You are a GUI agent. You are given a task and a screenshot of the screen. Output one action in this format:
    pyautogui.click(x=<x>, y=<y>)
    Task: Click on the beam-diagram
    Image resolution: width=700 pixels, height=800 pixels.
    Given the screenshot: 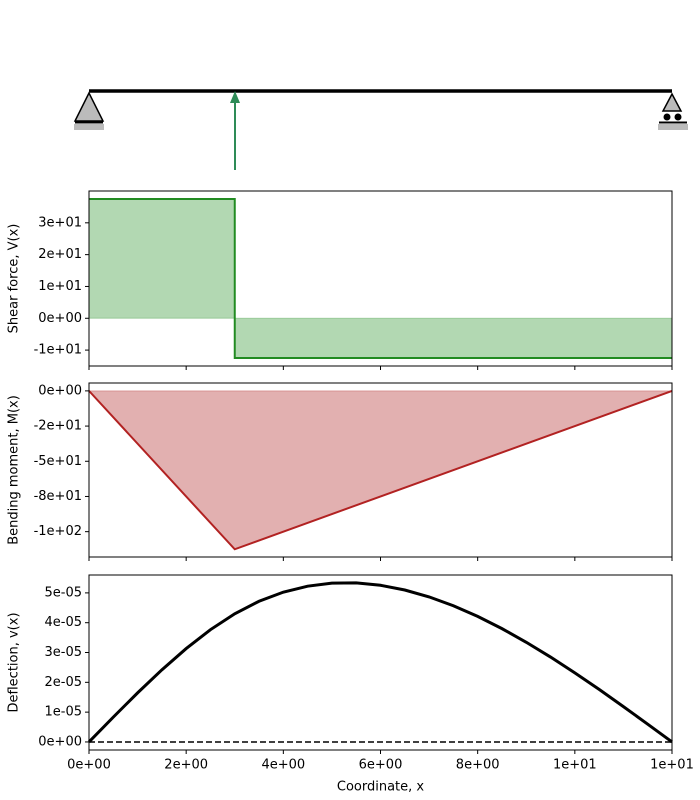 What is the action you would take?
    pyautogui.click(x=380, y=129)
    